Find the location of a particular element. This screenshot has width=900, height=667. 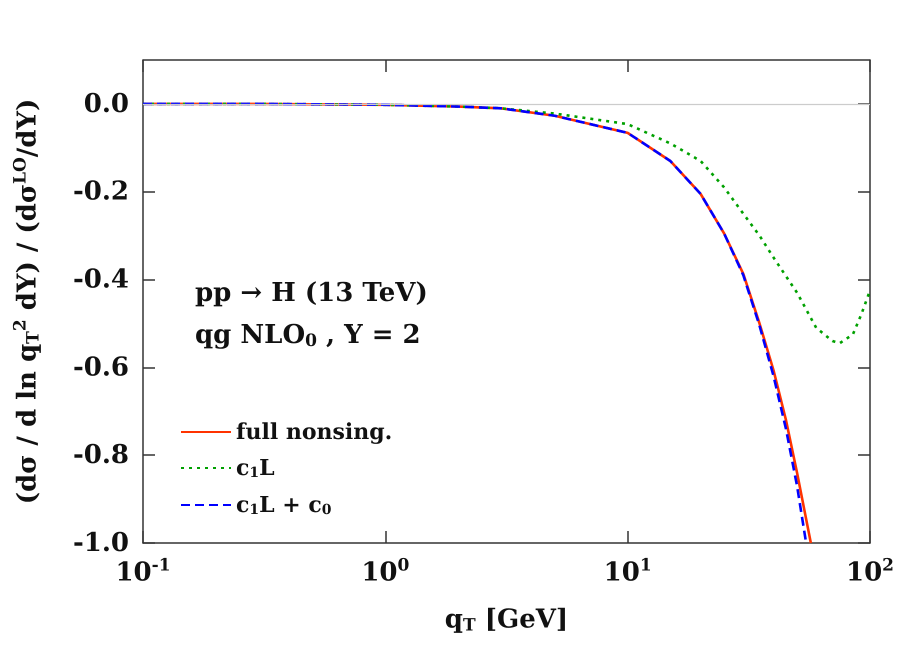

y-tick-label: 0.0 is located at coordinates (106, 103).